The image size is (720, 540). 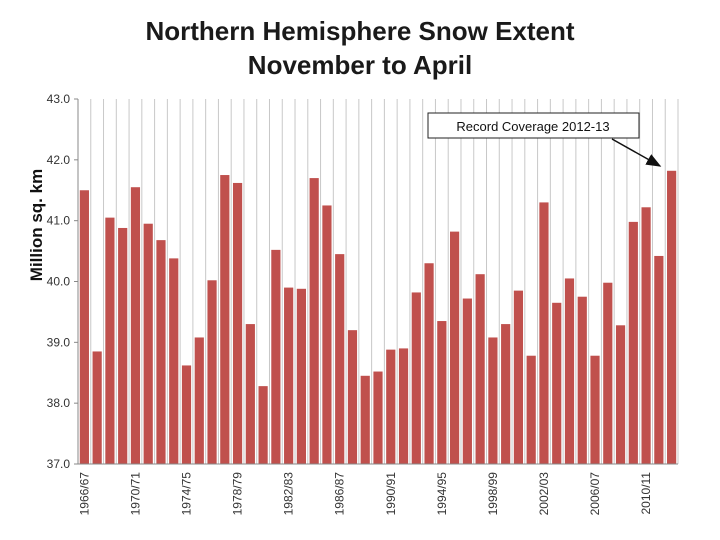 I want to click on annotation-box, so click(x=533, y=125).